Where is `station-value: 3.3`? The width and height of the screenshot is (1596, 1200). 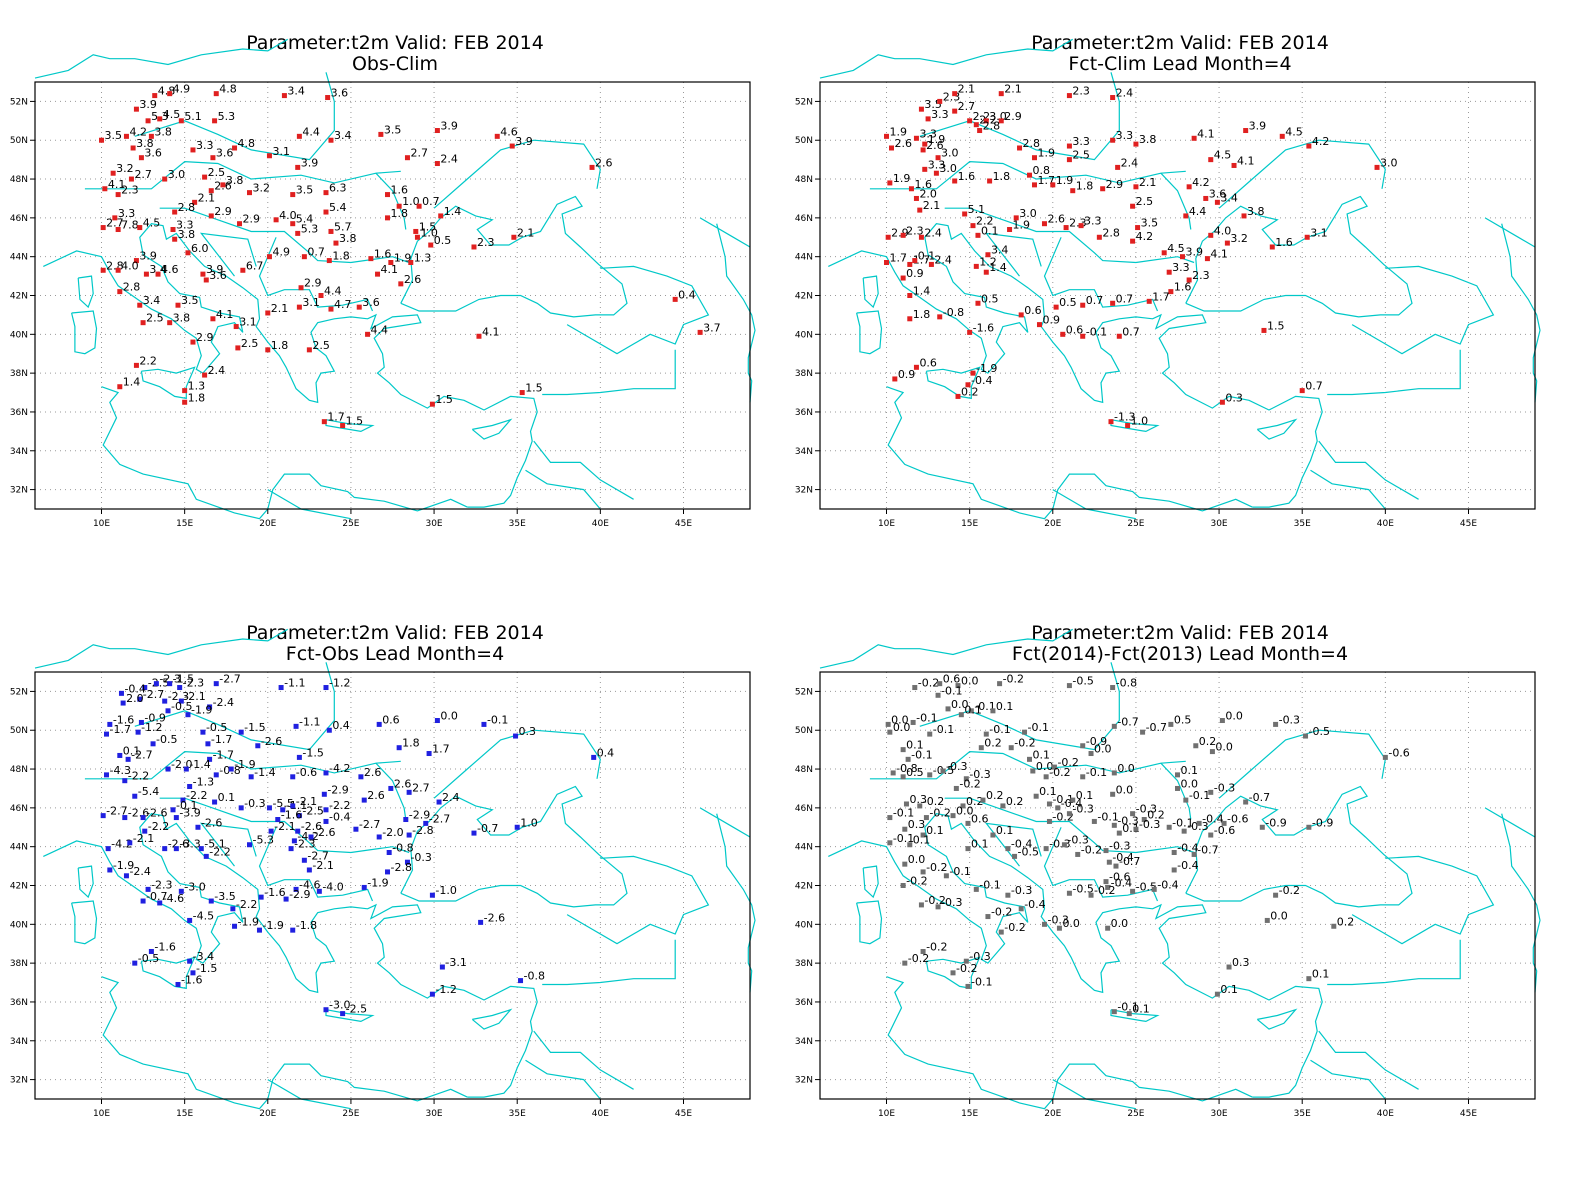
station-value: 3.3 is located at coordinates (205, 145).